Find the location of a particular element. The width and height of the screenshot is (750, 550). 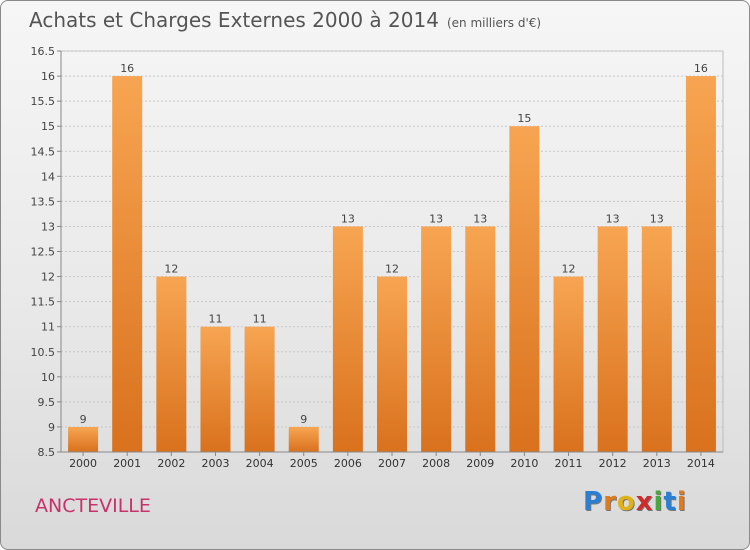

y-tick-label: 15 is located at coordinates (48, 126).